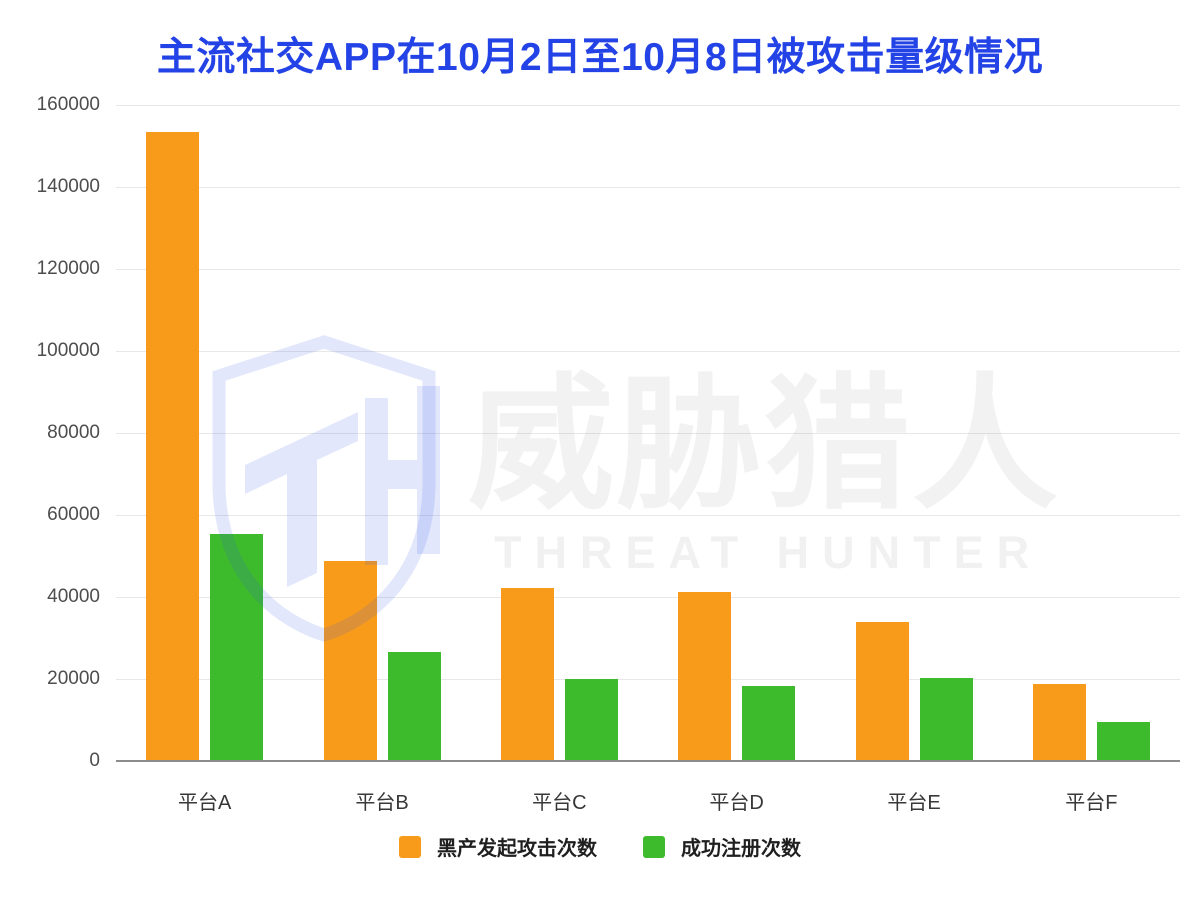 This screenshot has height=899, width=1200. What do you see at coordinates (882, 691) in the screenshot?
I see `bar-attack-平台E` at bounding box center [882, 691].